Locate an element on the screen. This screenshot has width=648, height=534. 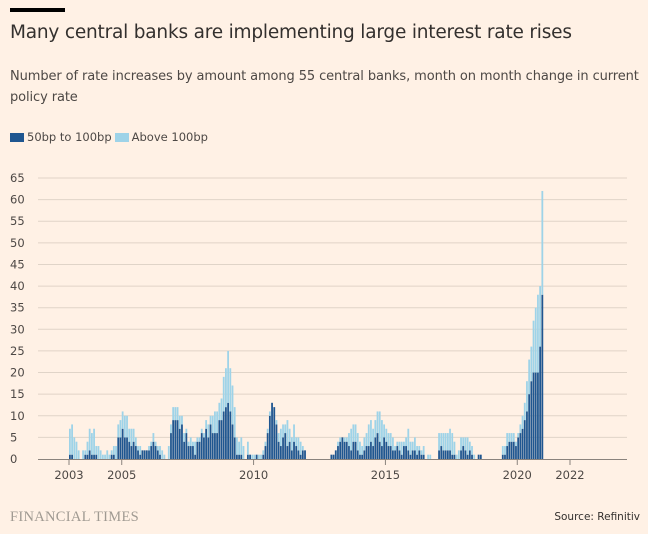
legend-item-above-100bp: Above 100bp is located at coordinates (161, 137).